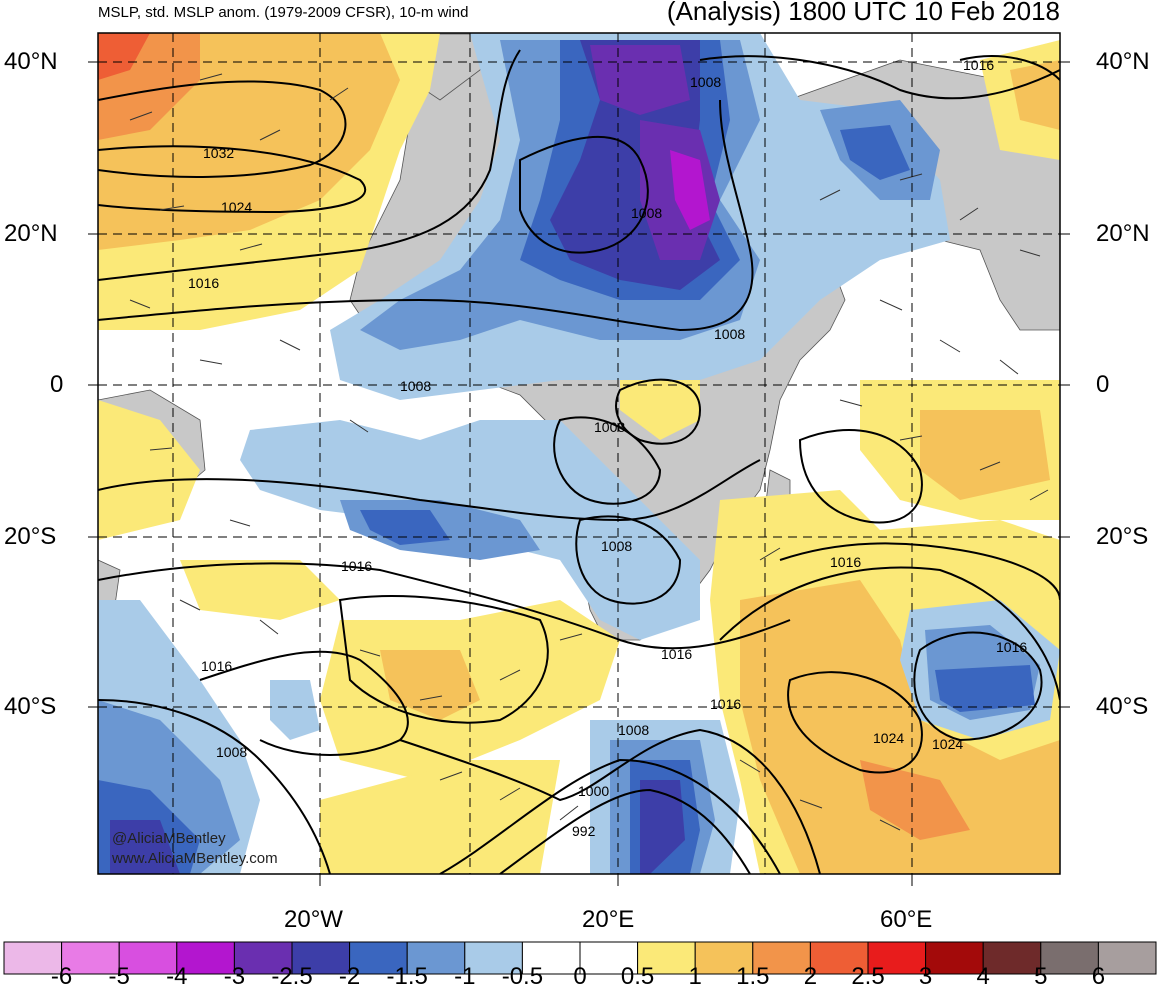 The width and height of the screenshot is (1160, 999). Describe the element at coordinates (695, 976) in the screenshot. I see `colorbar-label: 1` at that location.